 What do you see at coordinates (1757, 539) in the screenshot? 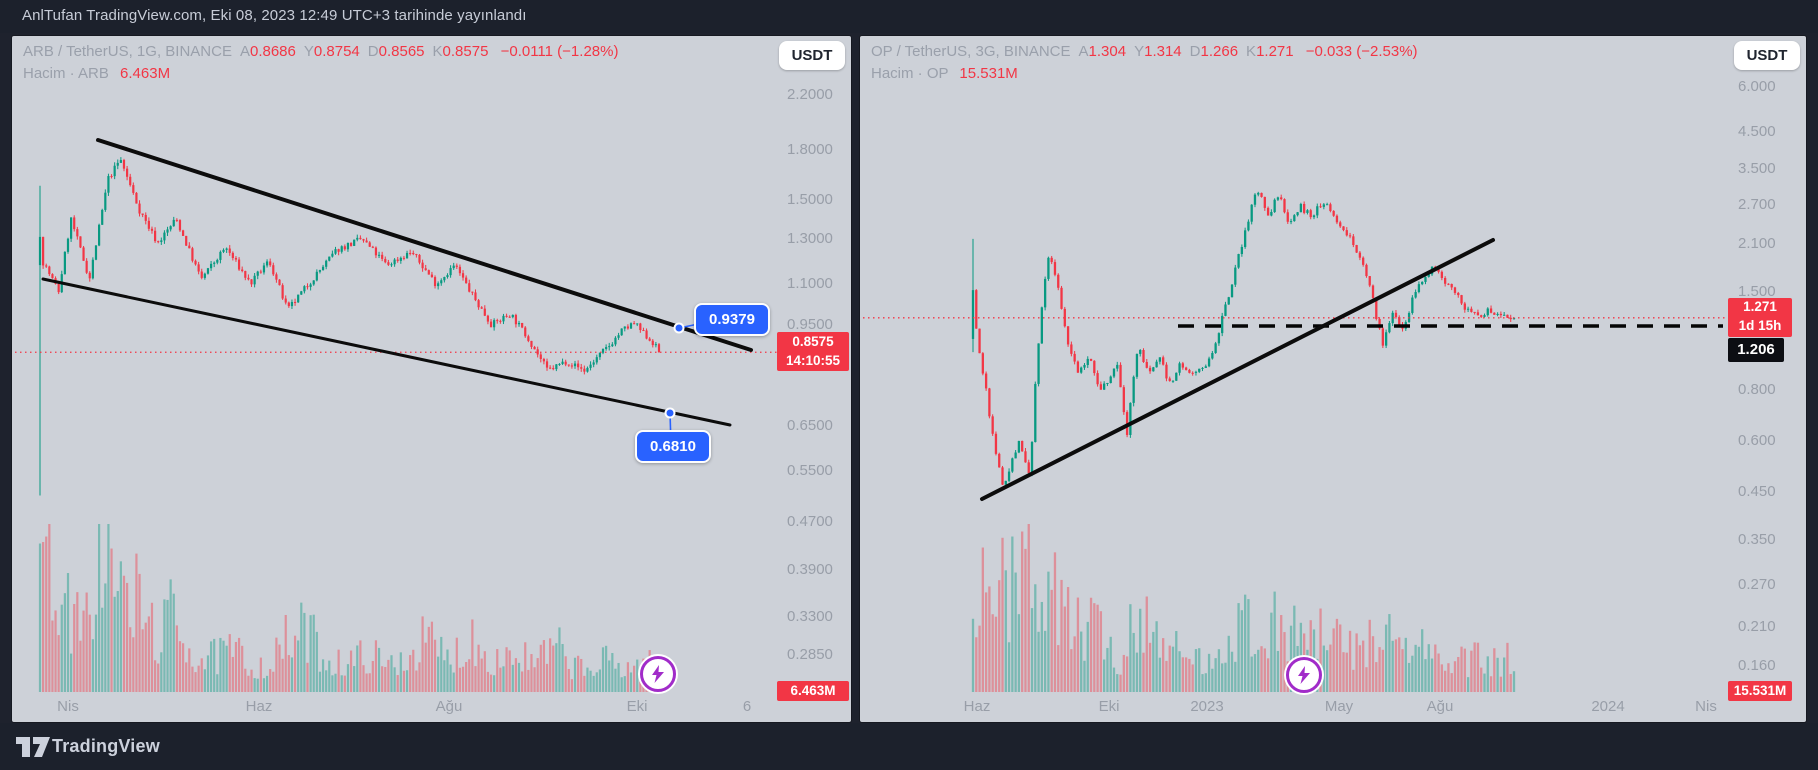
I see `price-tick-label: 0.350` at bounding box center [1757, 539].